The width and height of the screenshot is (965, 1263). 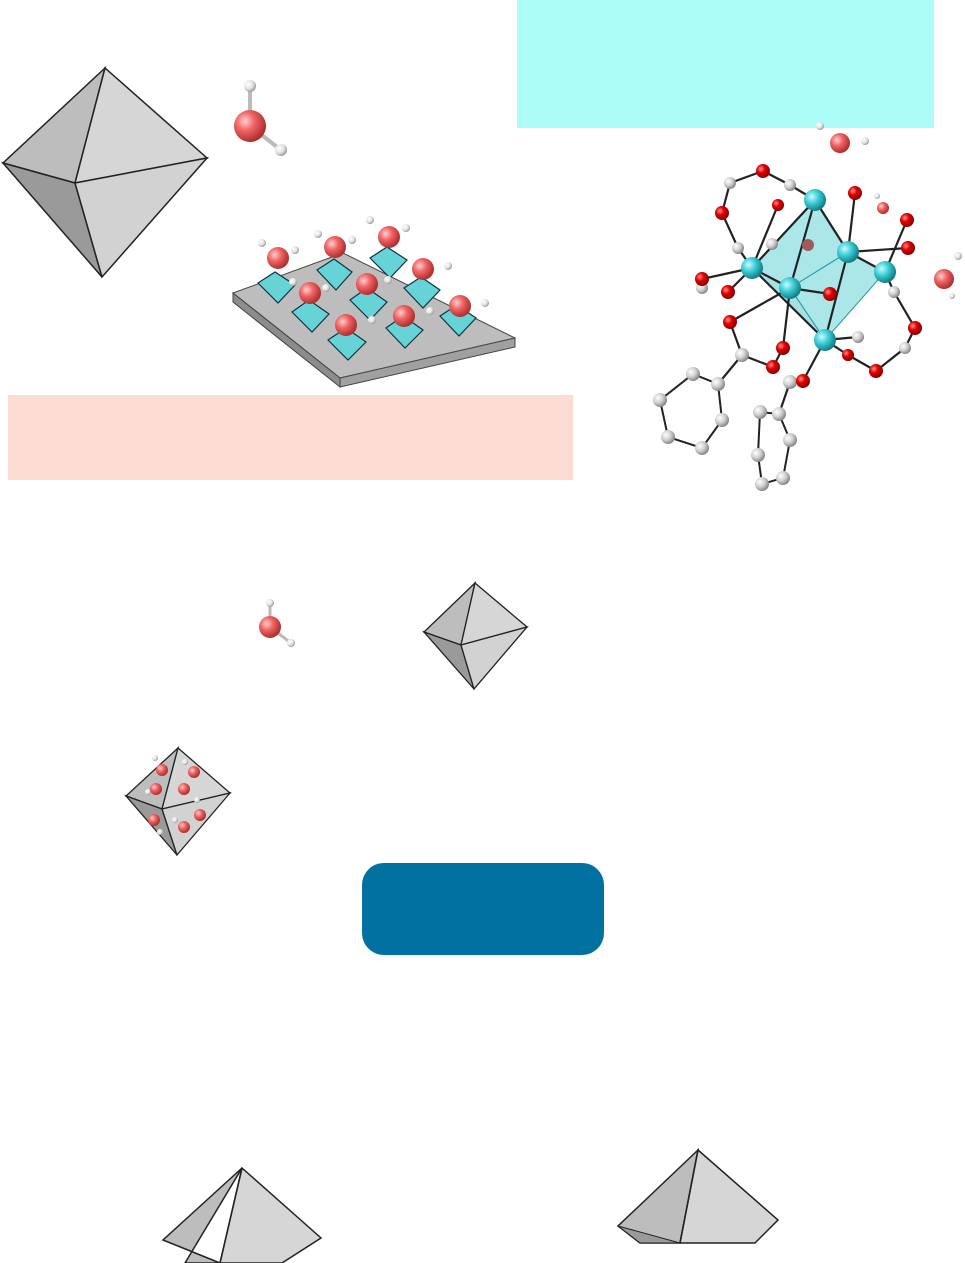 I want to click on hydrated-surface-icon, so click(x=374, y=302).